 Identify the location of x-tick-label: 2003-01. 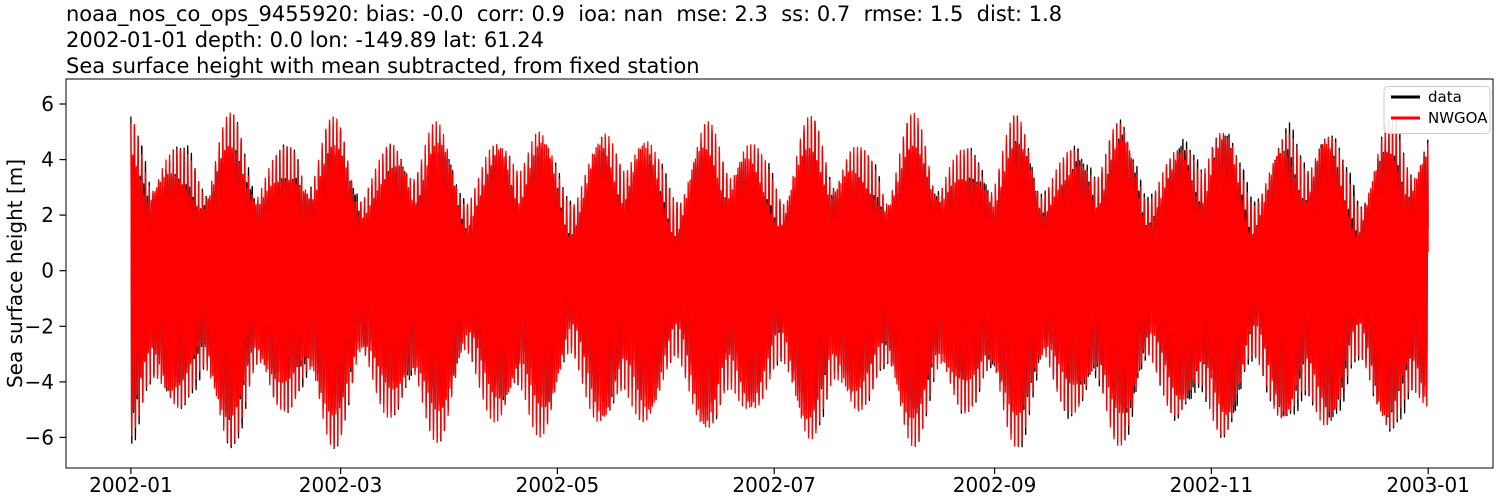
(1428, 485).